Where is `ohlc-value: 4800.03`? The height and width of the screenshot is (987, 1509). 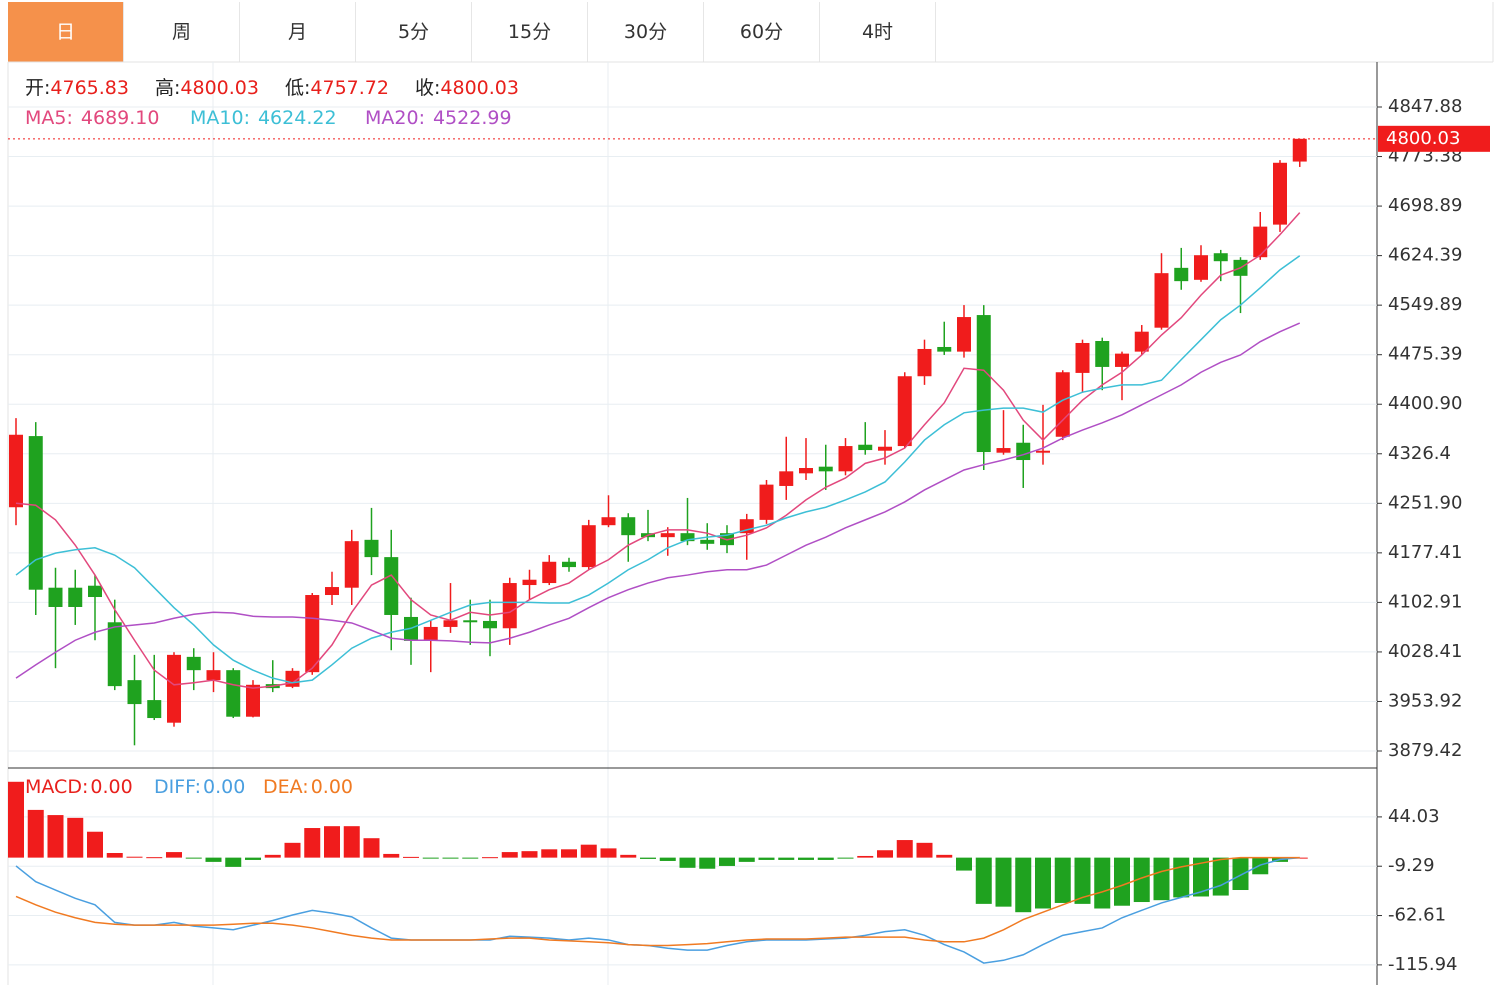
ohlc-value: 4800.03 is located at coordinates (479, 88).